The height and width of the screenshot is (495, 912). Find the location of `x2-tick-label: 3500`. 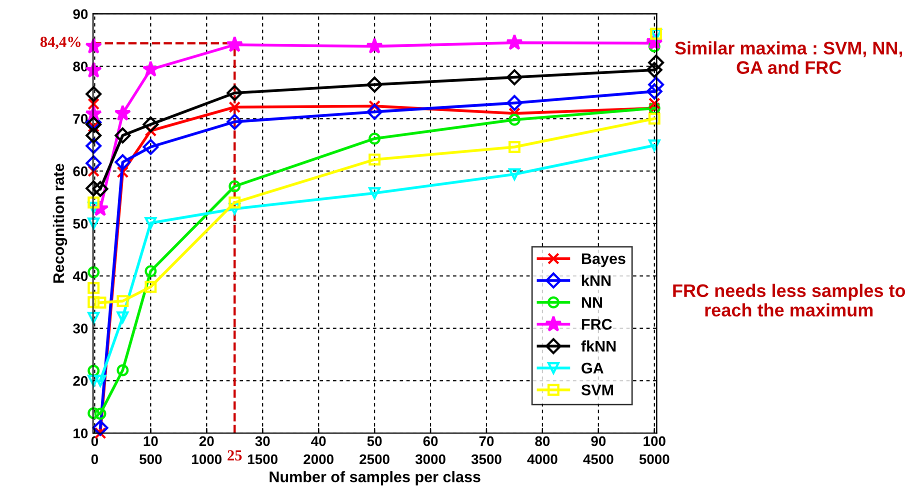

x2-tick-label: 3500 is located at coordinates (486, 459).